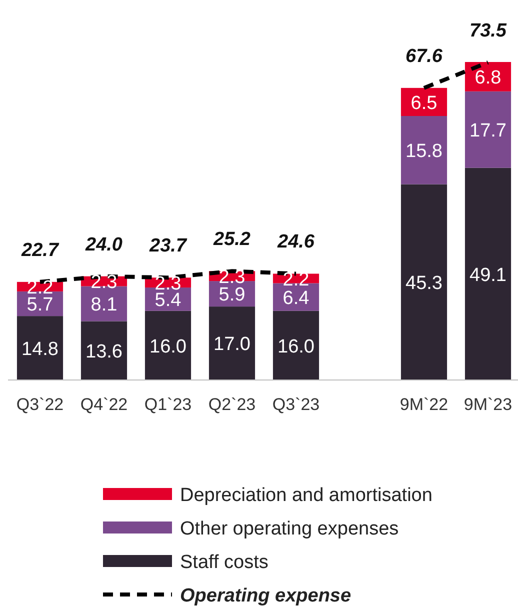 The image size is (518, 613). I want to click on data-label: 17.0, so click(232, 345).